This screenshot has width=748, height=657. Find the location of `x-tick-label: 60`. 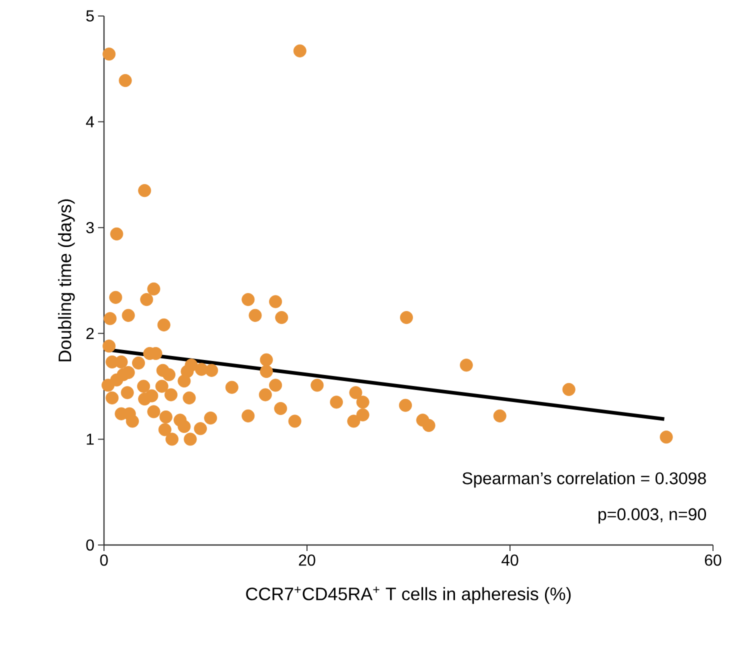

x-tick-label: 60 is located at coordinates (713, 560).